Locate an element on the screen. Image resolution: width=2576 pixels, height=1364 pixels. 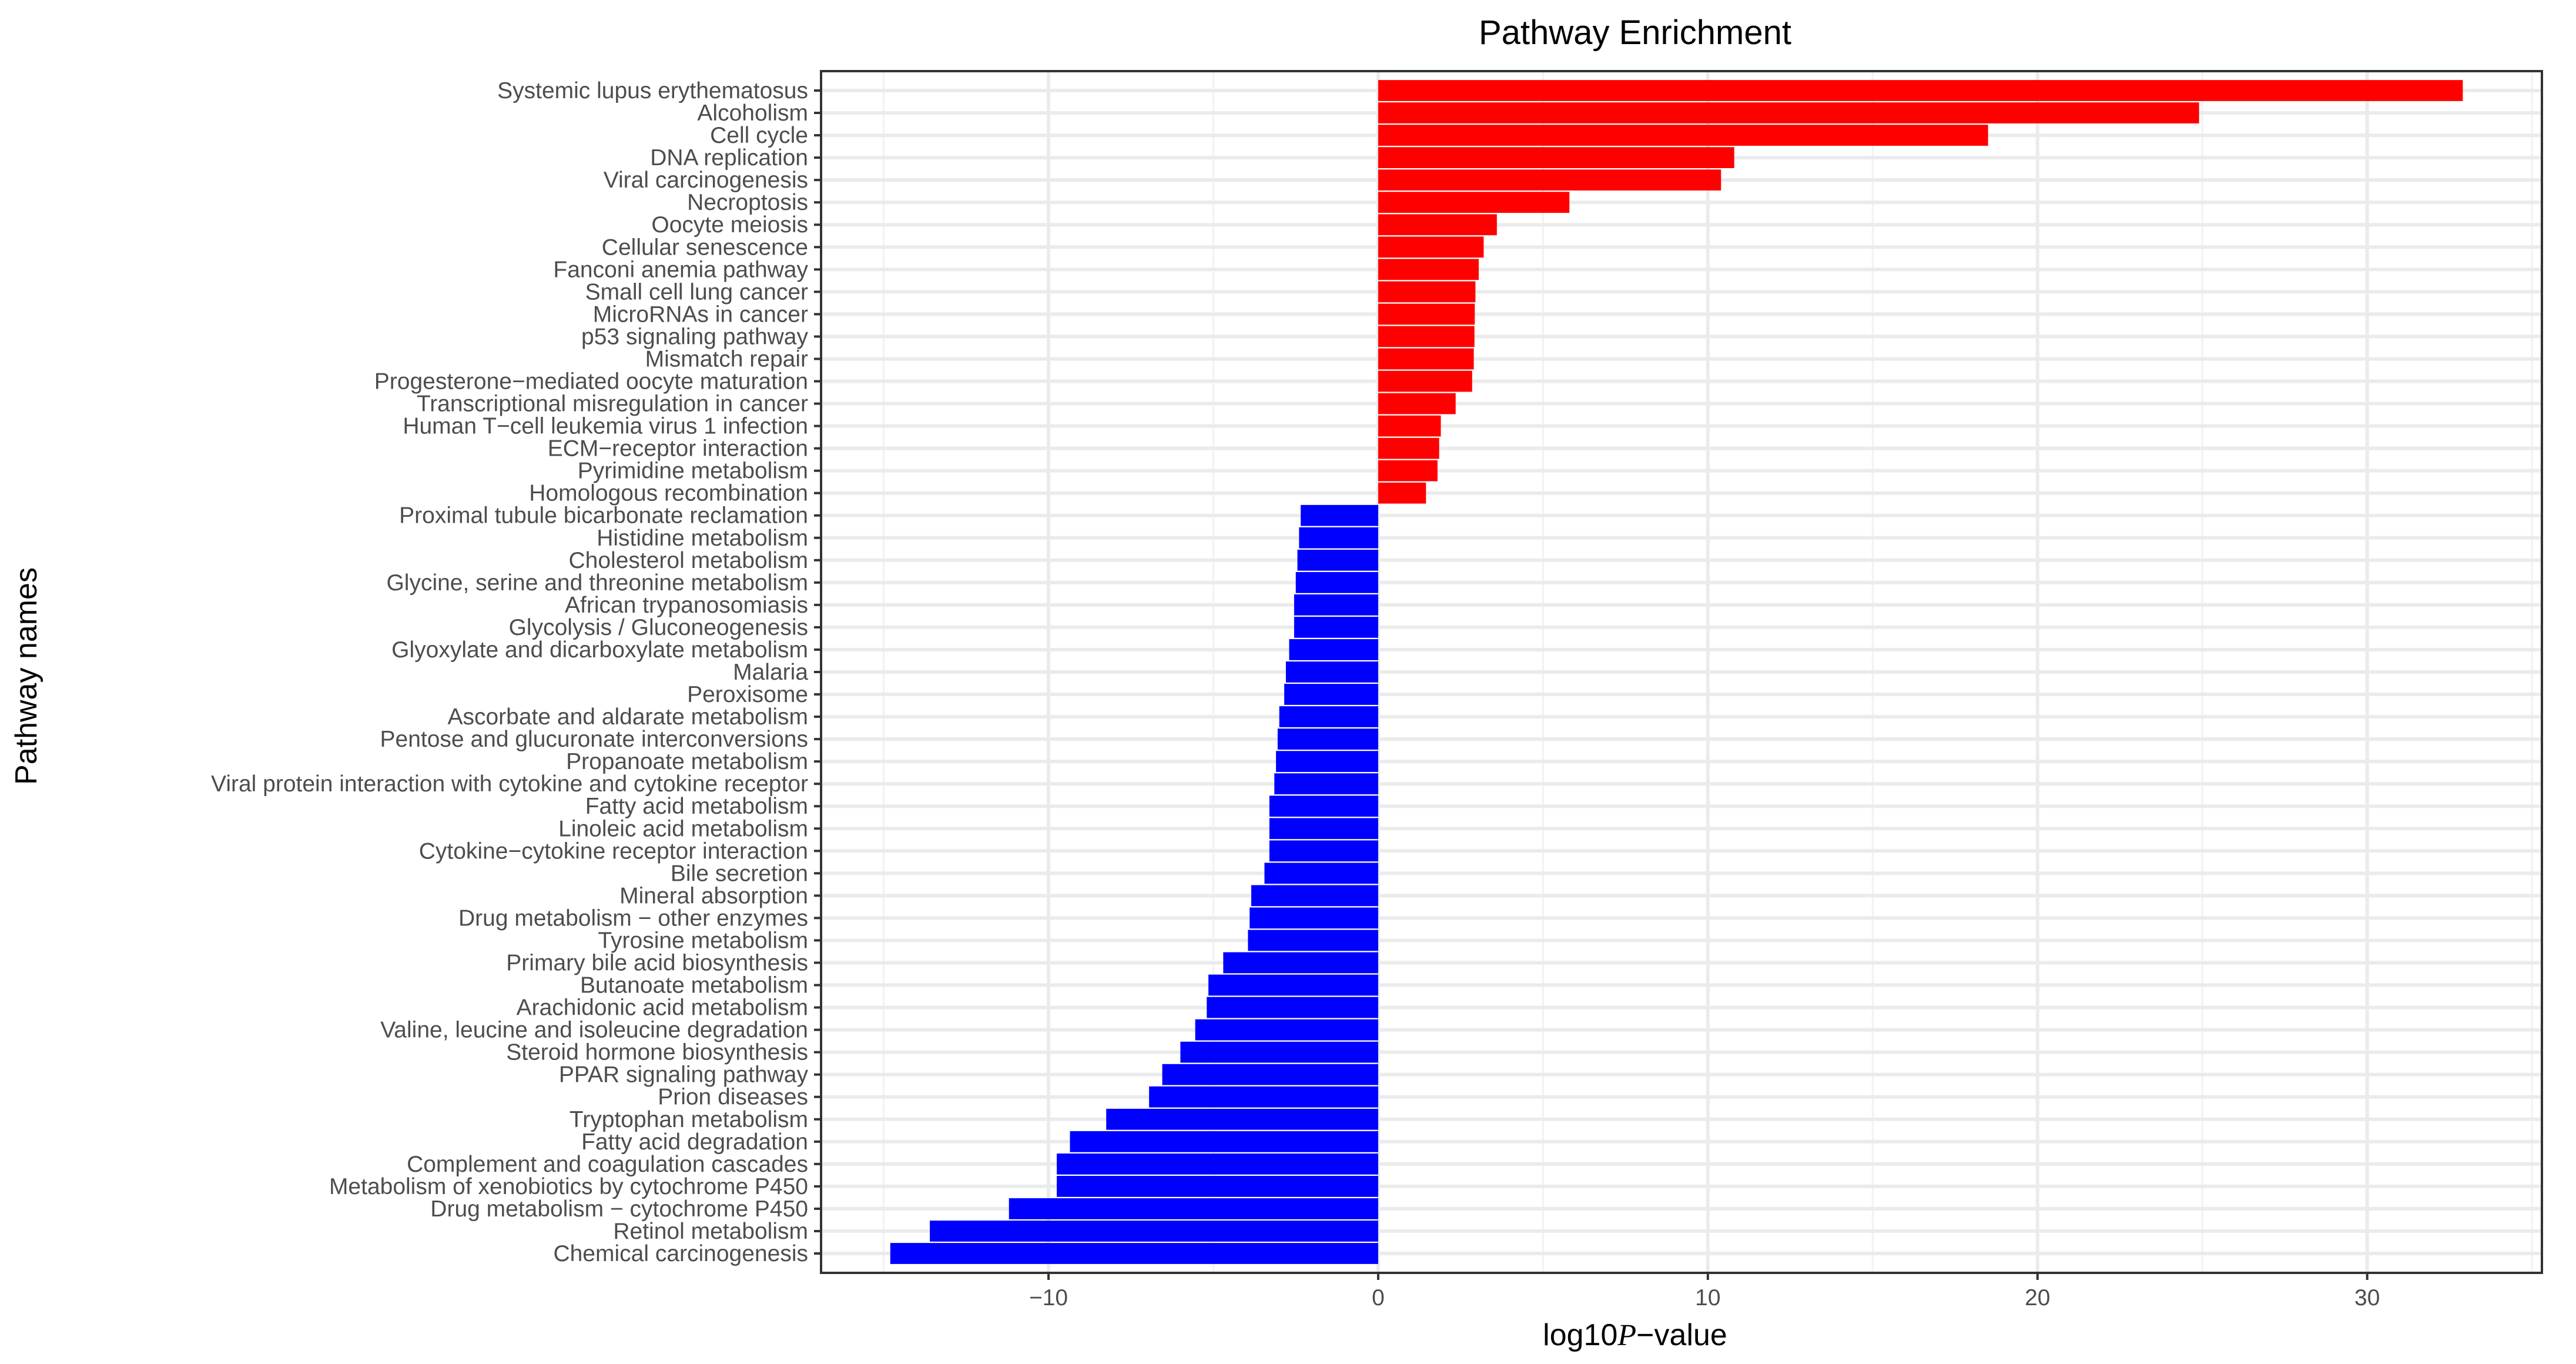
y-tick-label: Fatty acid metabolism is located at coordinates (696, 806).